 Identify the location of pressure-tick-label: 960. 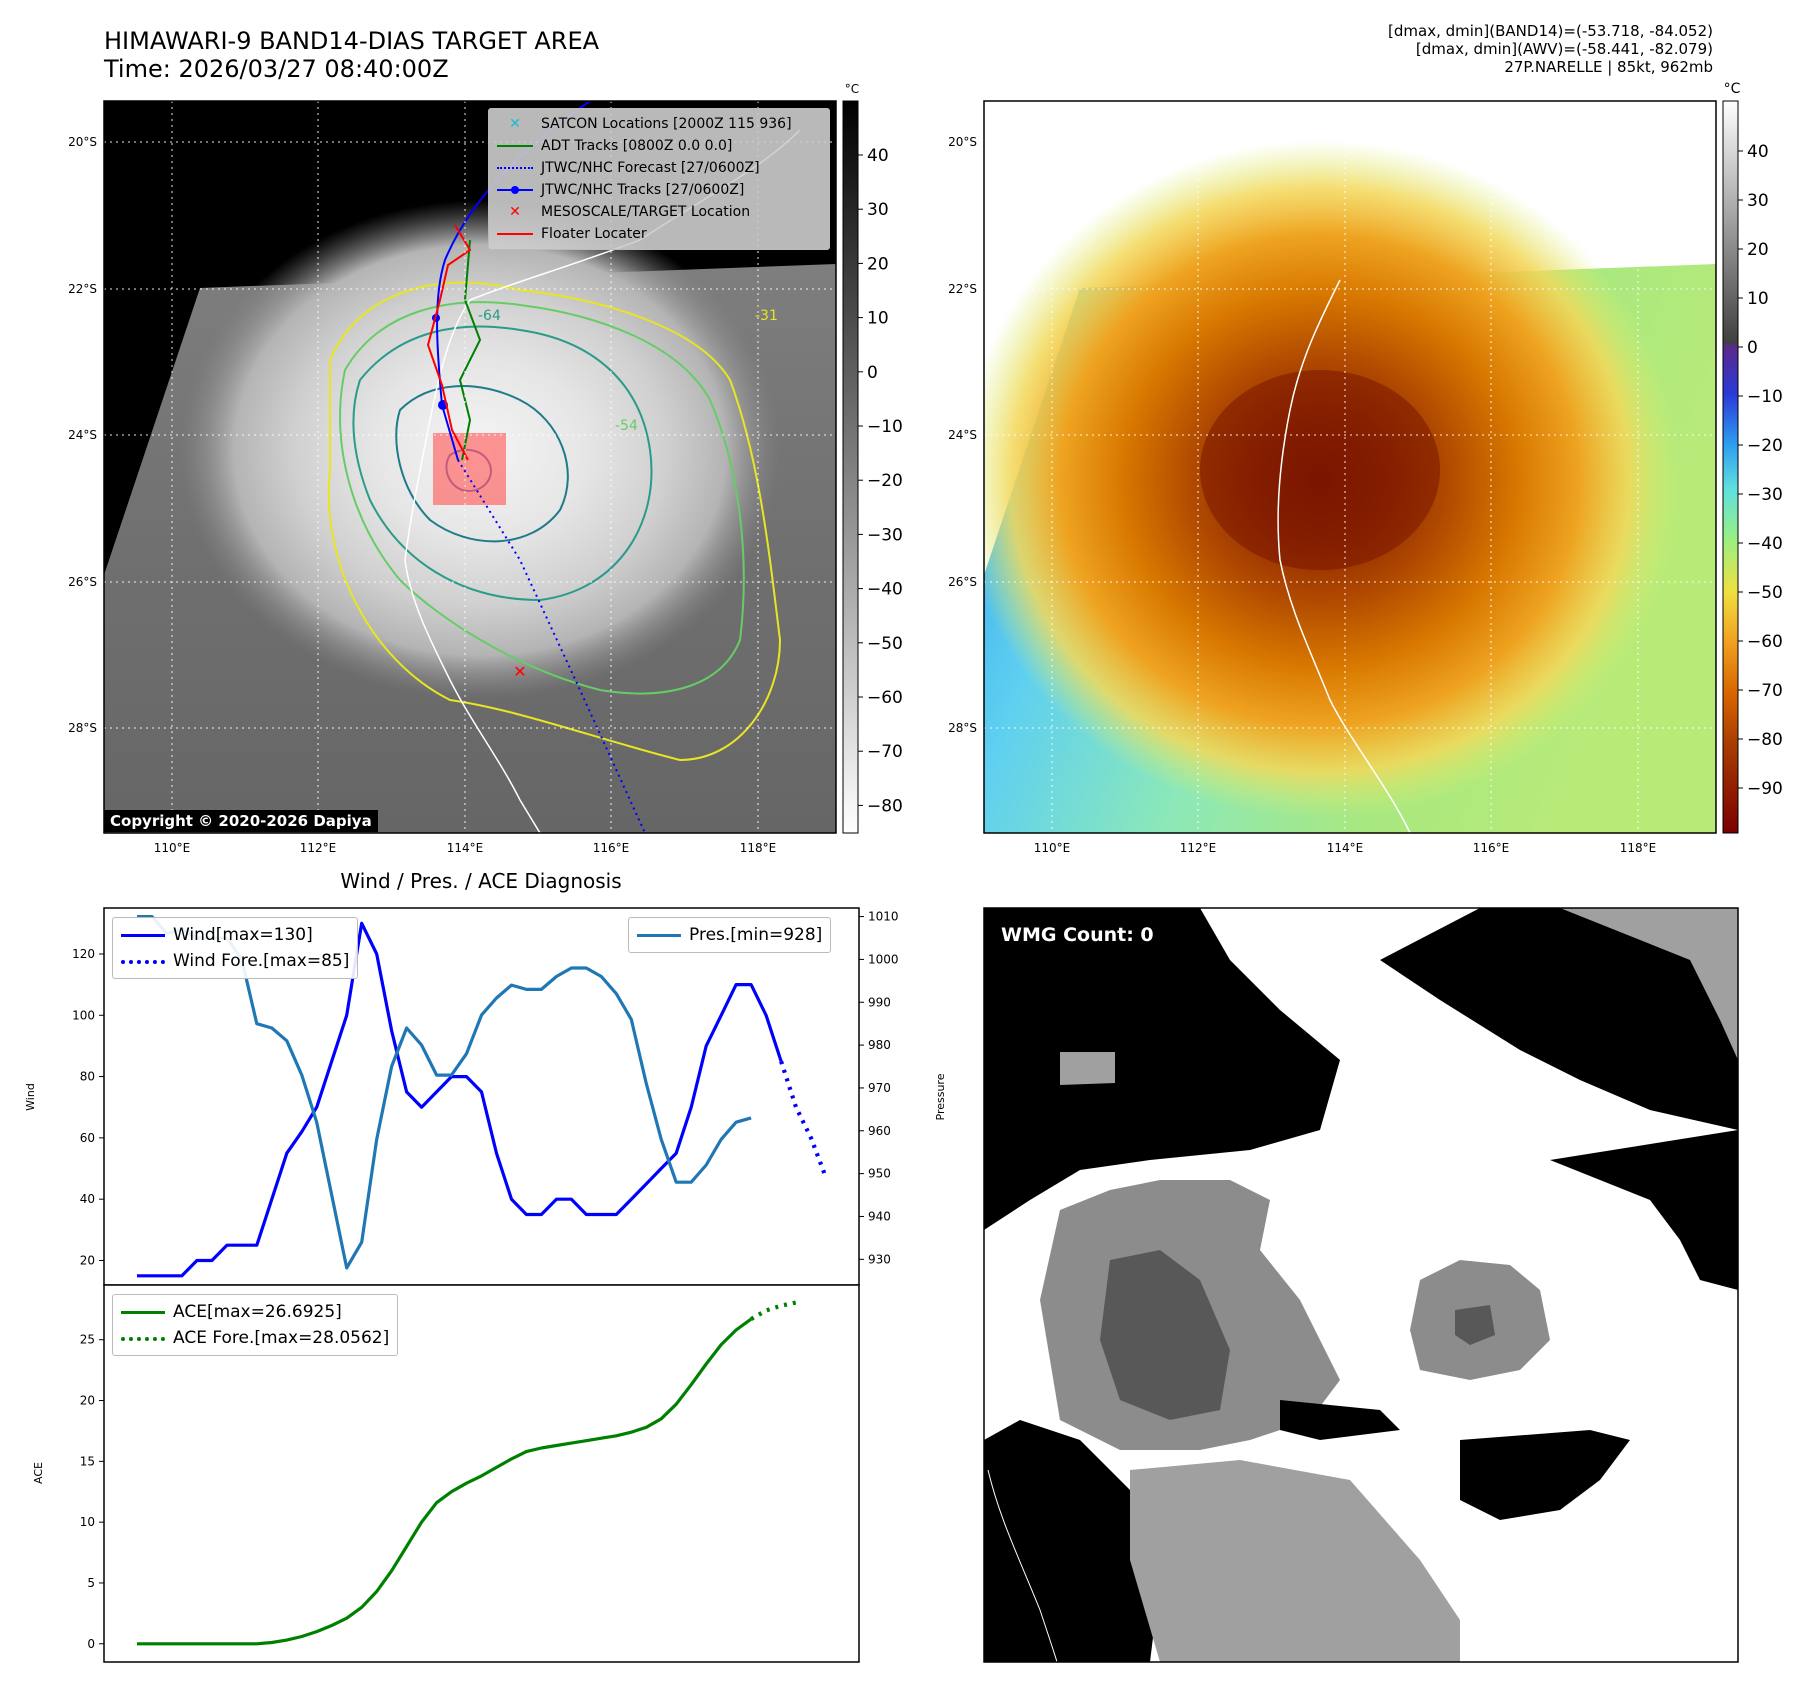
(879, 1131).